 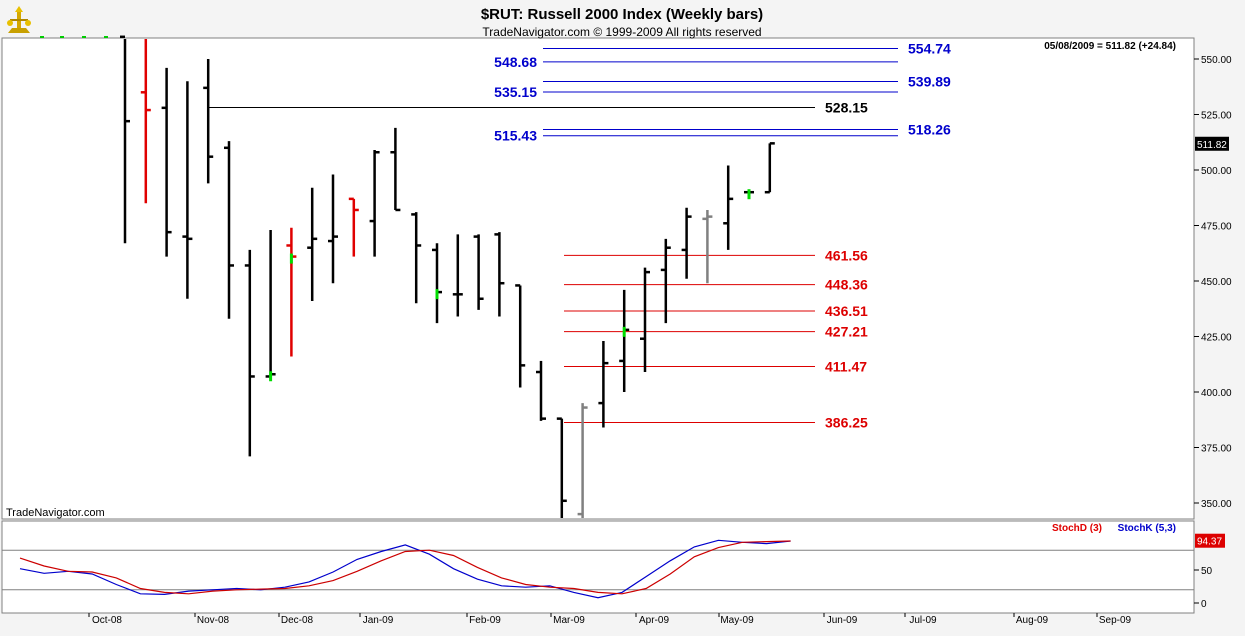 I want to click on level-label: 427.21, so click(x=846, y=332).